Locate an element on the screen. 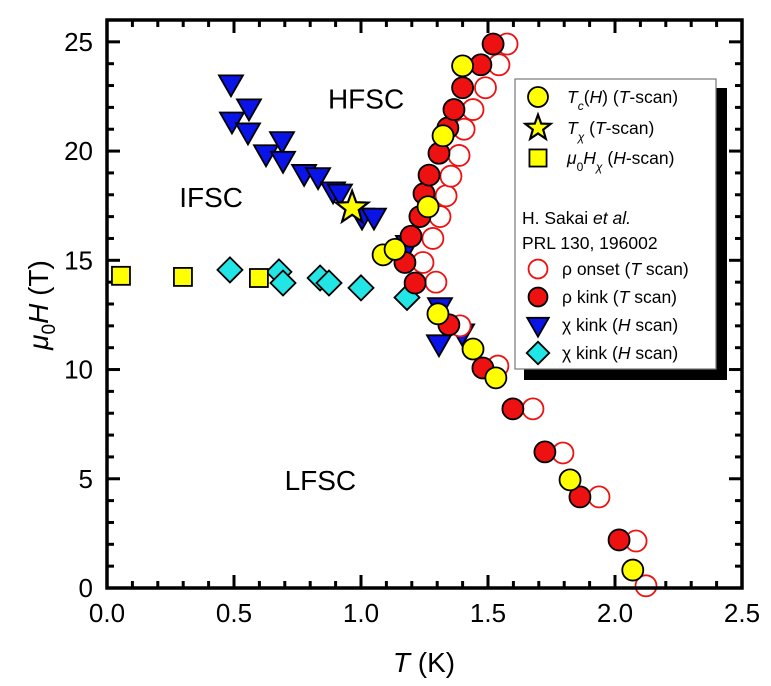 This screenshot has height=686, width=771. y-axis-title: μ0H (T) is located at coordinates (41, 305).